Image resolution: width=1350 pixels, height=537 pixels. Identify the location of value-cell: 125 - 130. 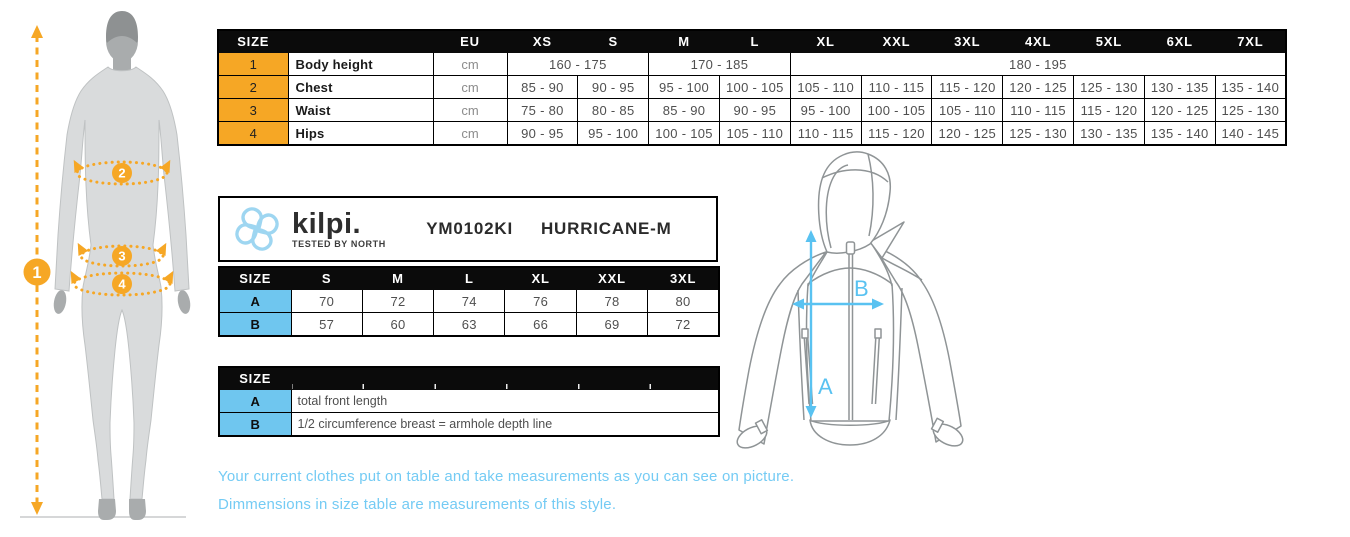
(1038, 133).